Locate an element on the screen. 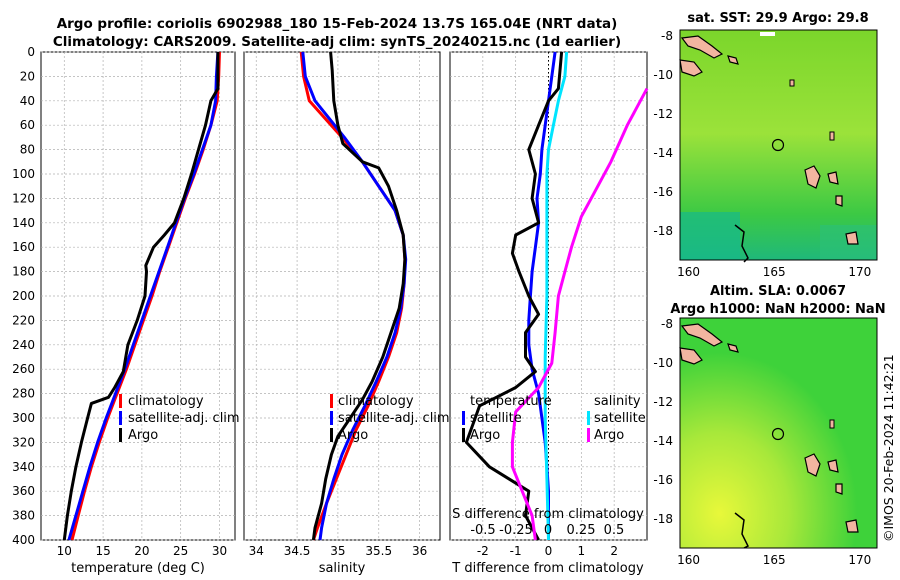 The image size is (900, 580). s-tick-label: 0.25 is located at coordinates (581, 530).